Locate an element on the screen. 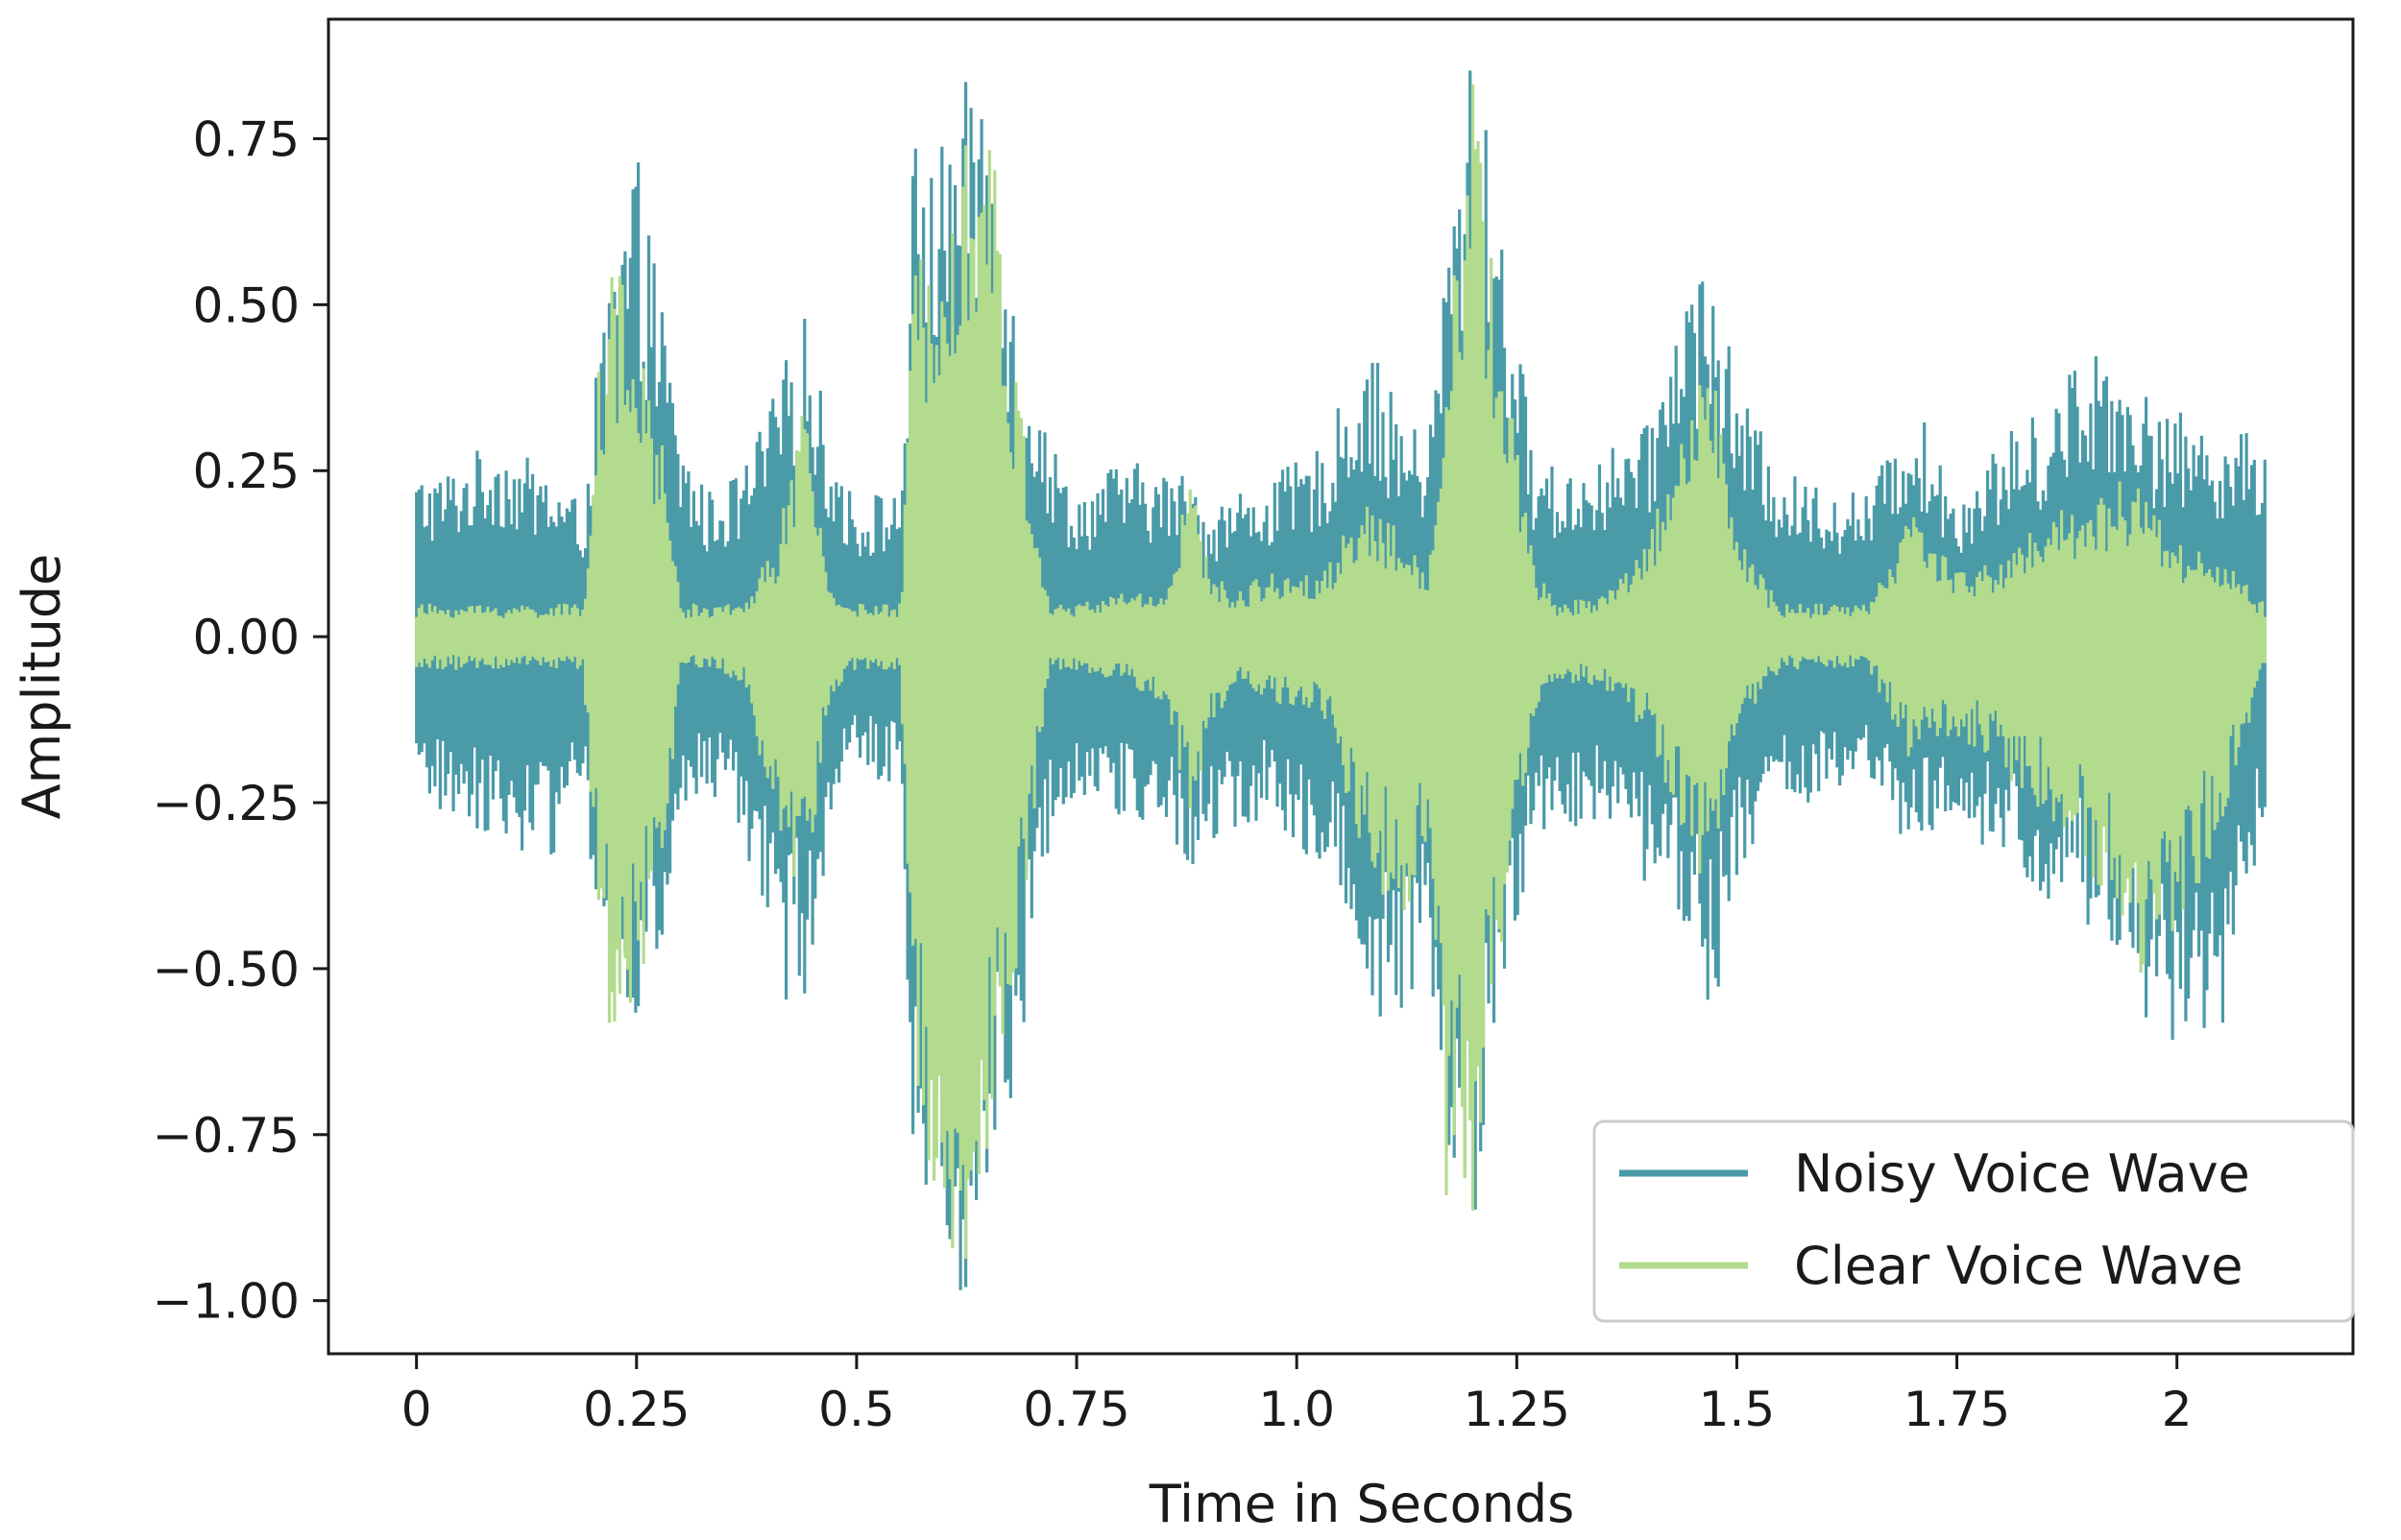  legend-label-noisy: Noisy Voice Wave is located at coordinates (2022, 1173).